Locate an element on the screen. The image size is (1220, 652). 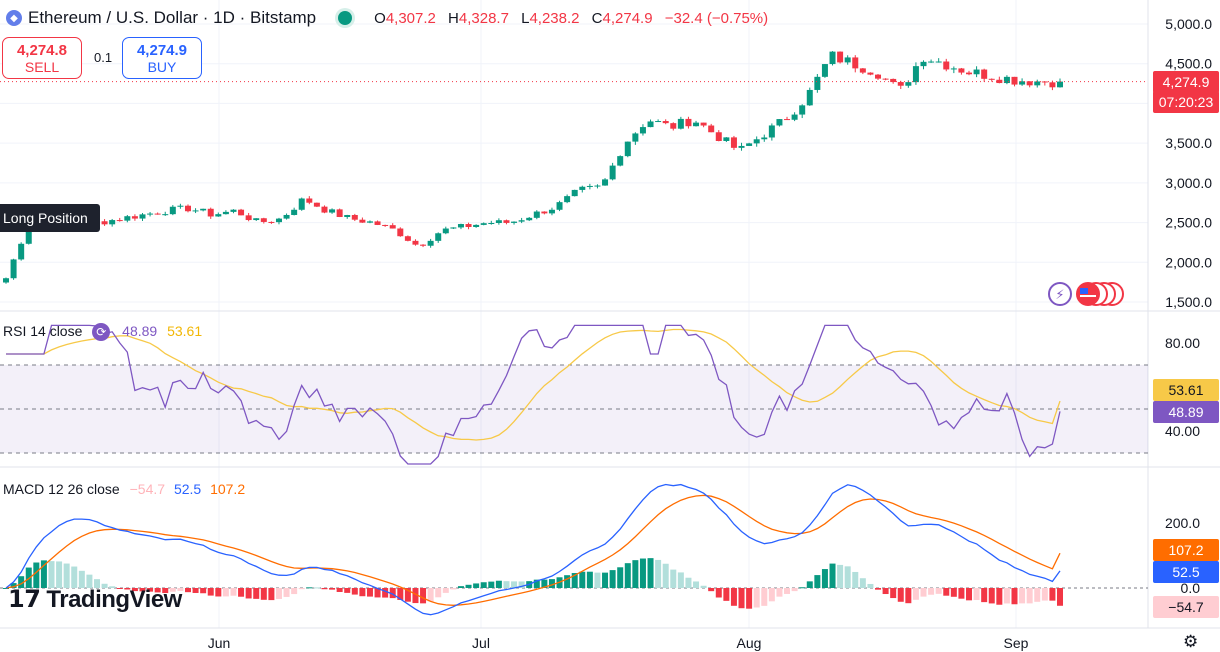
price-tick-label: 5,000.0 is located at coordinates (1188, 24).